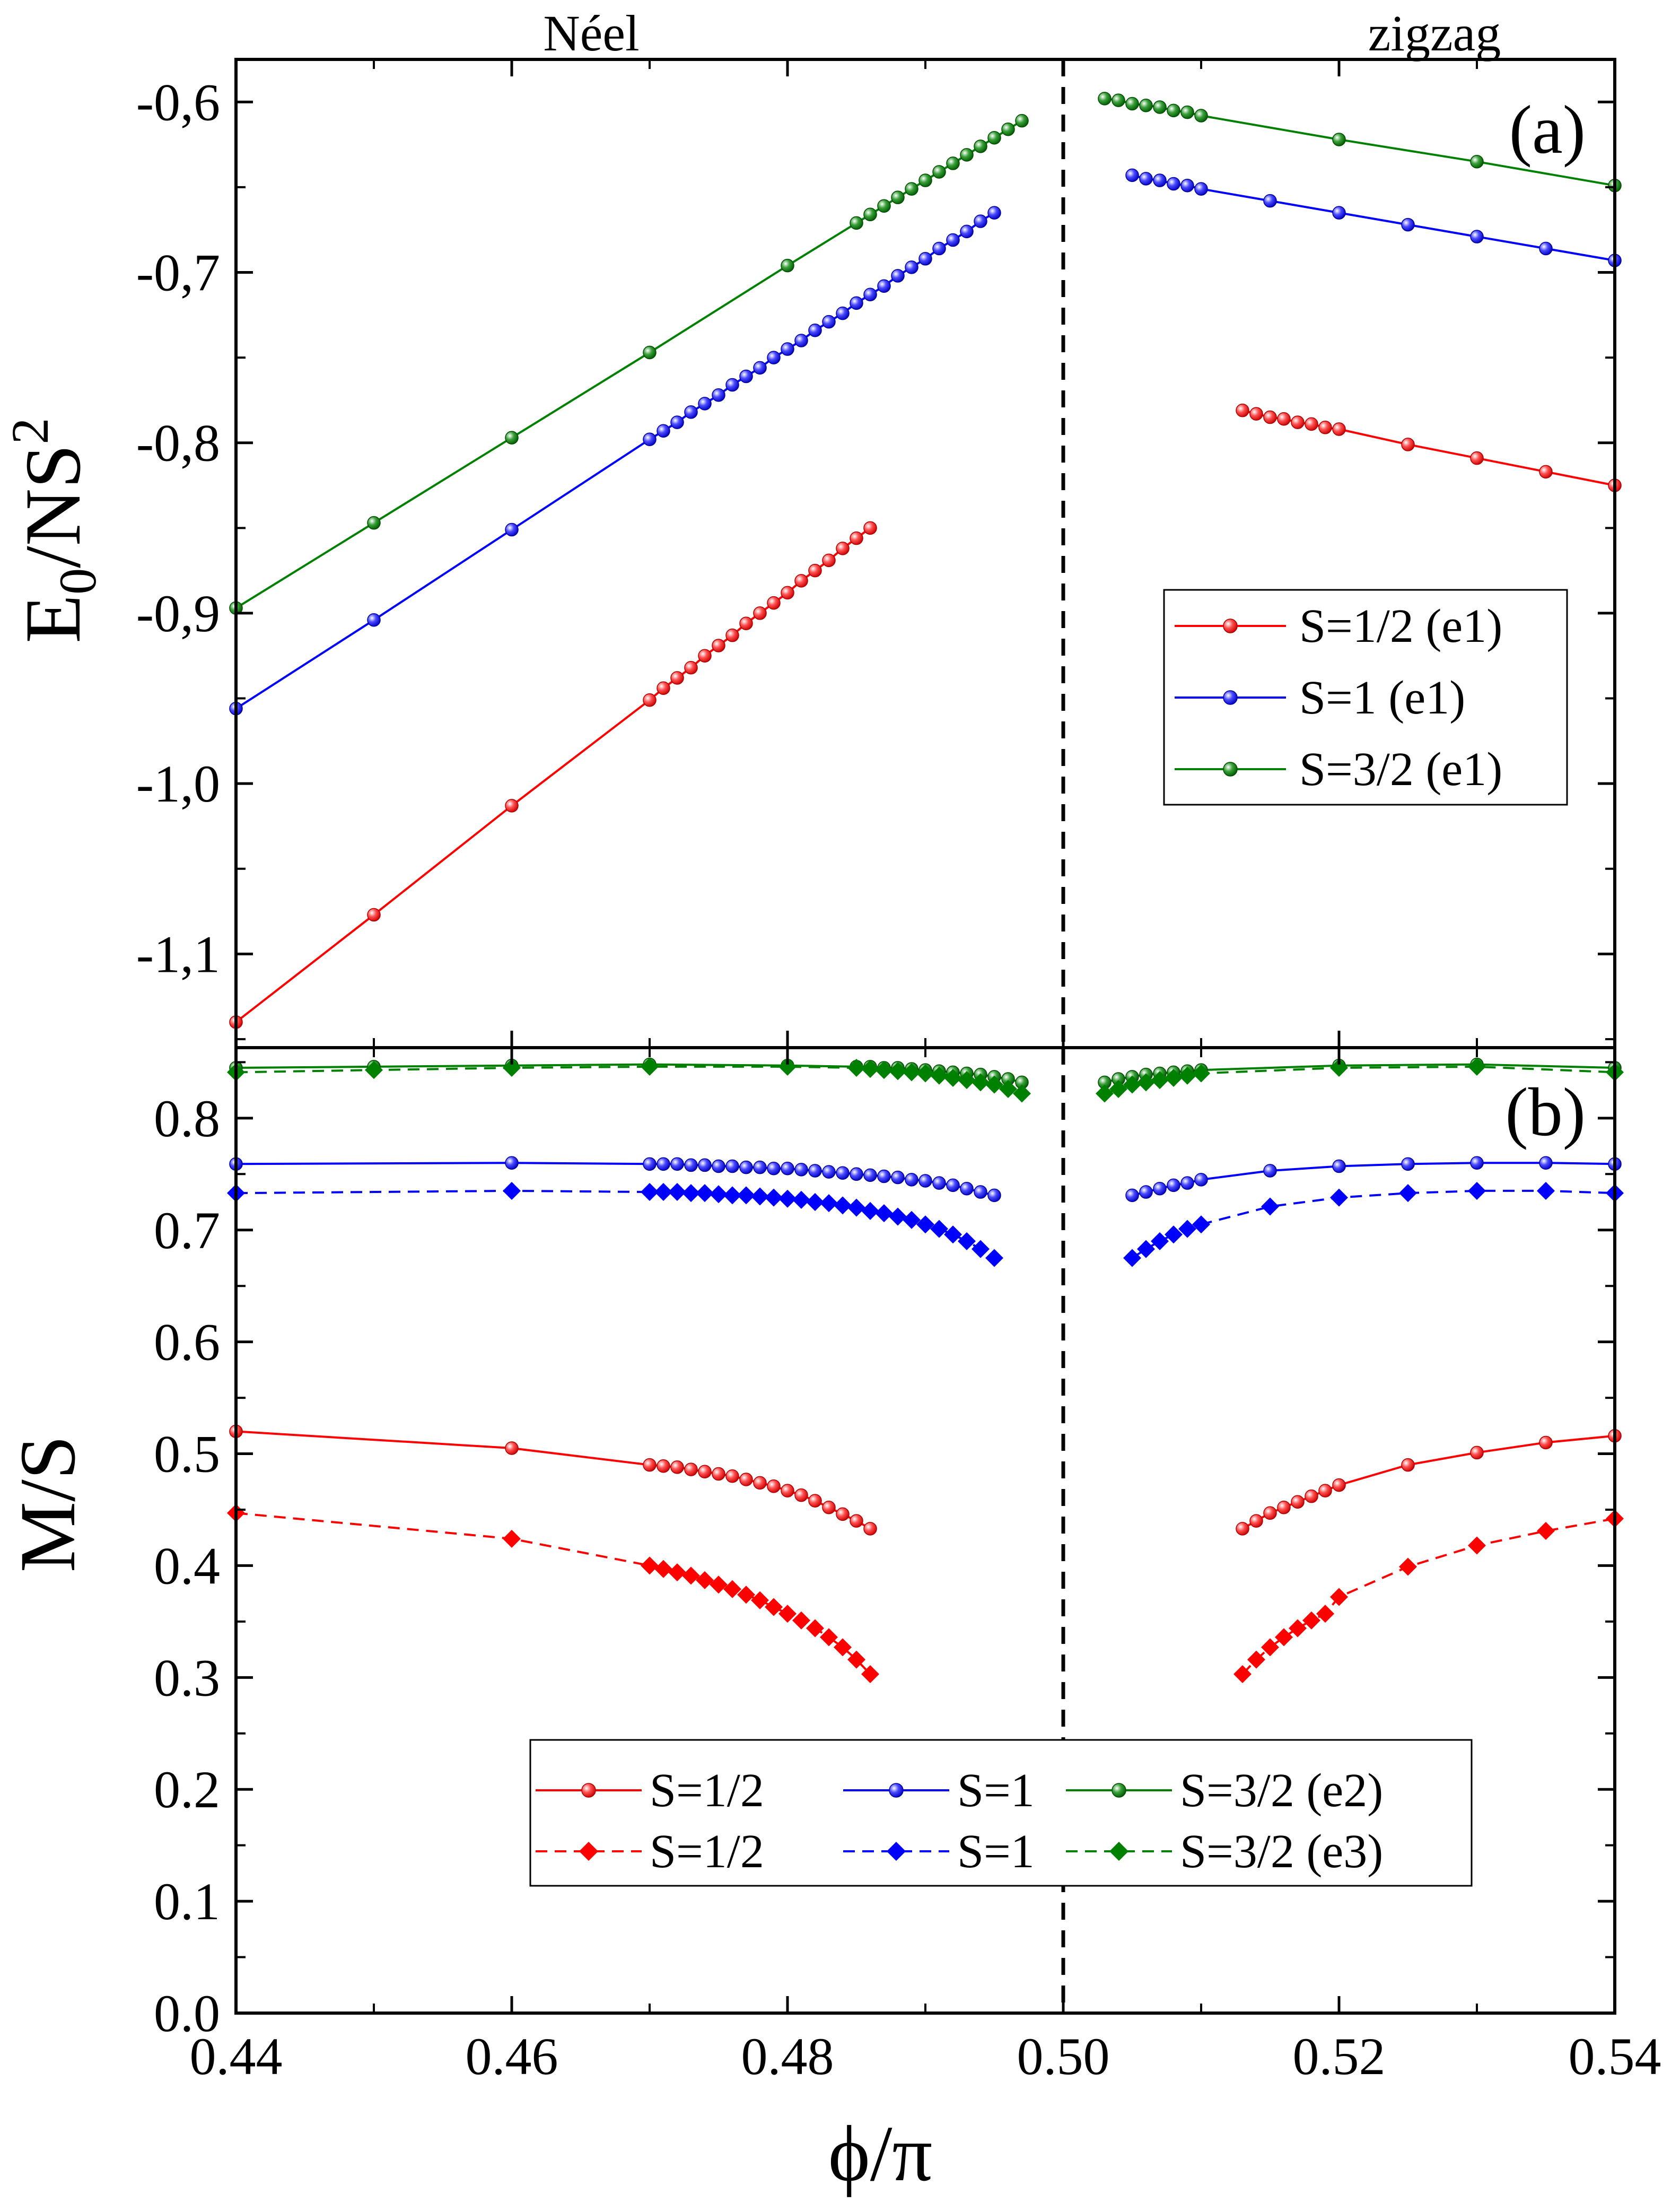 The image size is (1680, 2203). What do you see at coordinates (512, 2056) in the screenshot?
I see `x-tick-label-1: 0.46` at bounding box center [512, 2056].